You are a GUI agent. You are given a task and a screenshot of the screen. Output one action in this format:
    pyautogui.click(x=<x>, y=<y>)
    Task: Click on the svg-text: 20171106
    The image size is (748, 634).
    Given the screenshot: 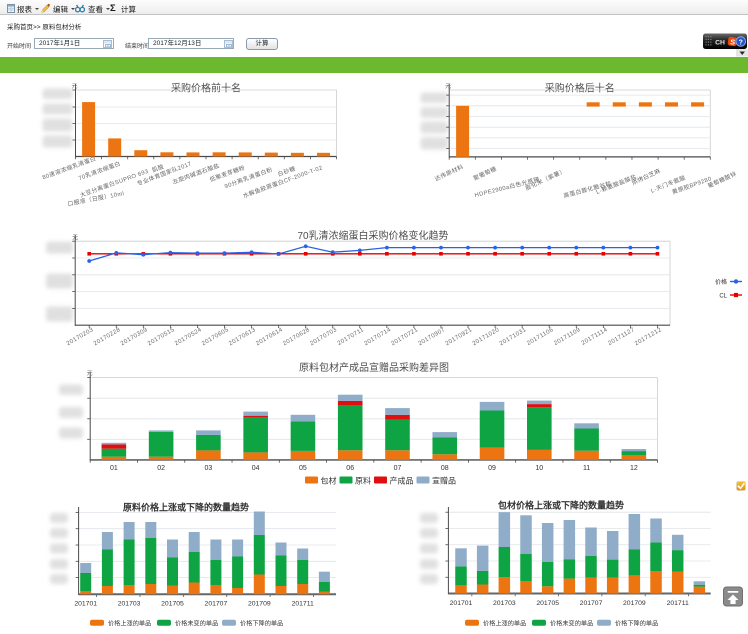 What is the action you would take?
    pyautogui.click(x=540, y=337)
    